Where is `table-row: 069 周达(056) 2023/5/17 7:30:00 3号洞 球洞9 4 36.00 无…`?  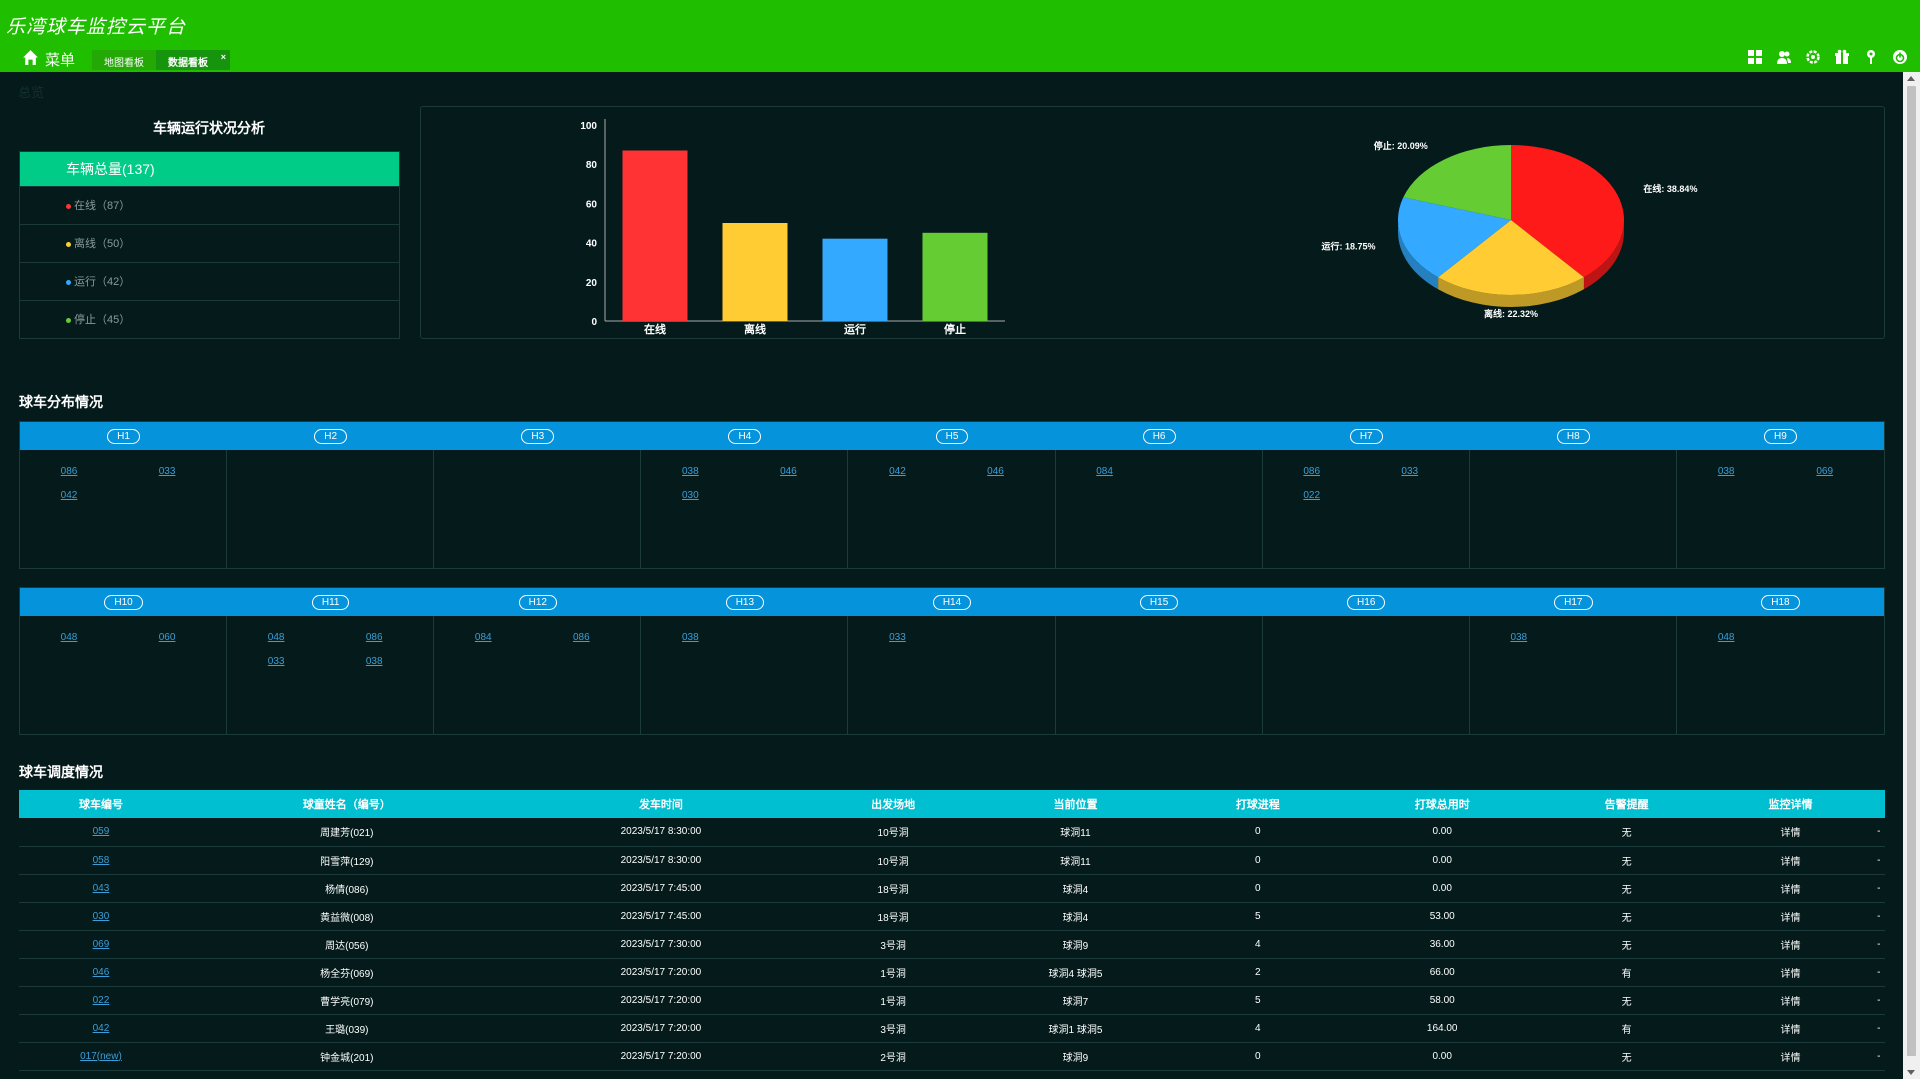 table-row: 069 周达(056) 2023/5/17 7:30:00 3号洞 球洞9 4 36.00 无… is located at coordinates (952, 944).